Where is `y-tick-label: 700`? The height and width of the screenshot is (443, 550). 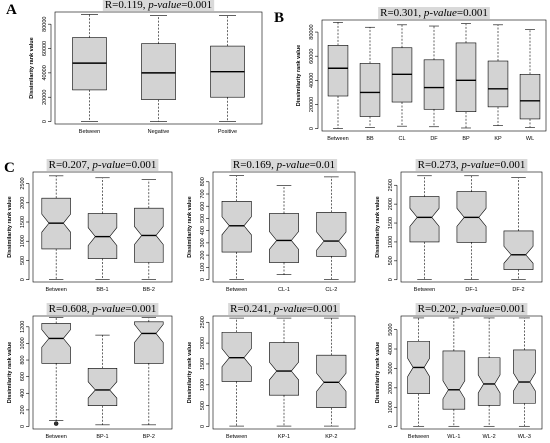 y-tick-label: 700 is located at coordinates (203, 193).